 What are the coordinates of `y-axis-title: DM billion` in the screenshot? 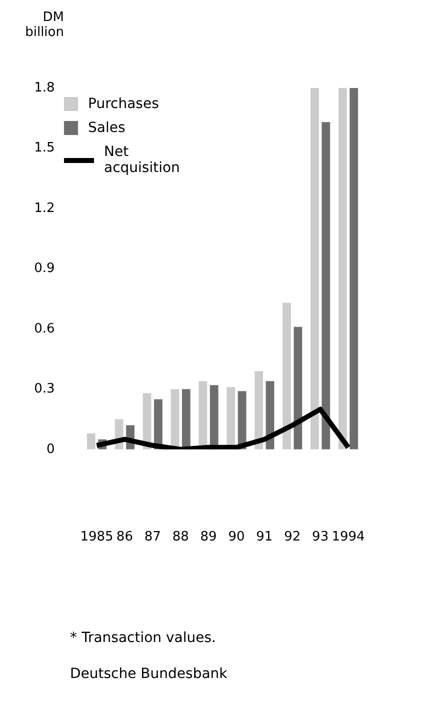 It's located at (44, 25).